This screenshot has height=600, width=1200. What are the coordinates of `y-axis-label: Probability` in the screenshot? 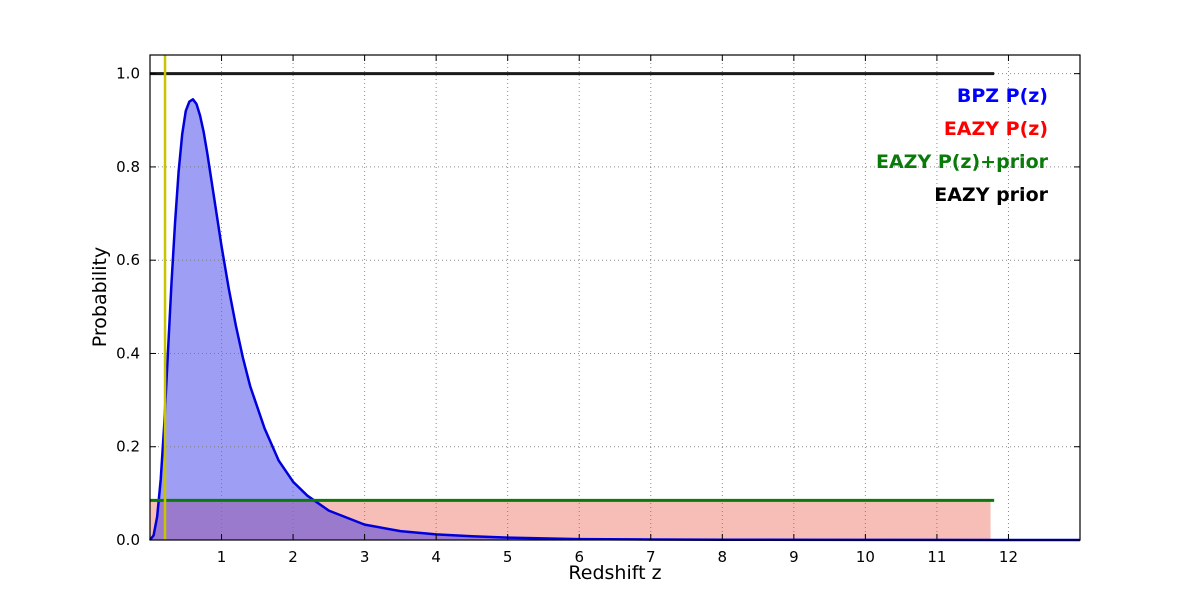 It's located at (100, 297).